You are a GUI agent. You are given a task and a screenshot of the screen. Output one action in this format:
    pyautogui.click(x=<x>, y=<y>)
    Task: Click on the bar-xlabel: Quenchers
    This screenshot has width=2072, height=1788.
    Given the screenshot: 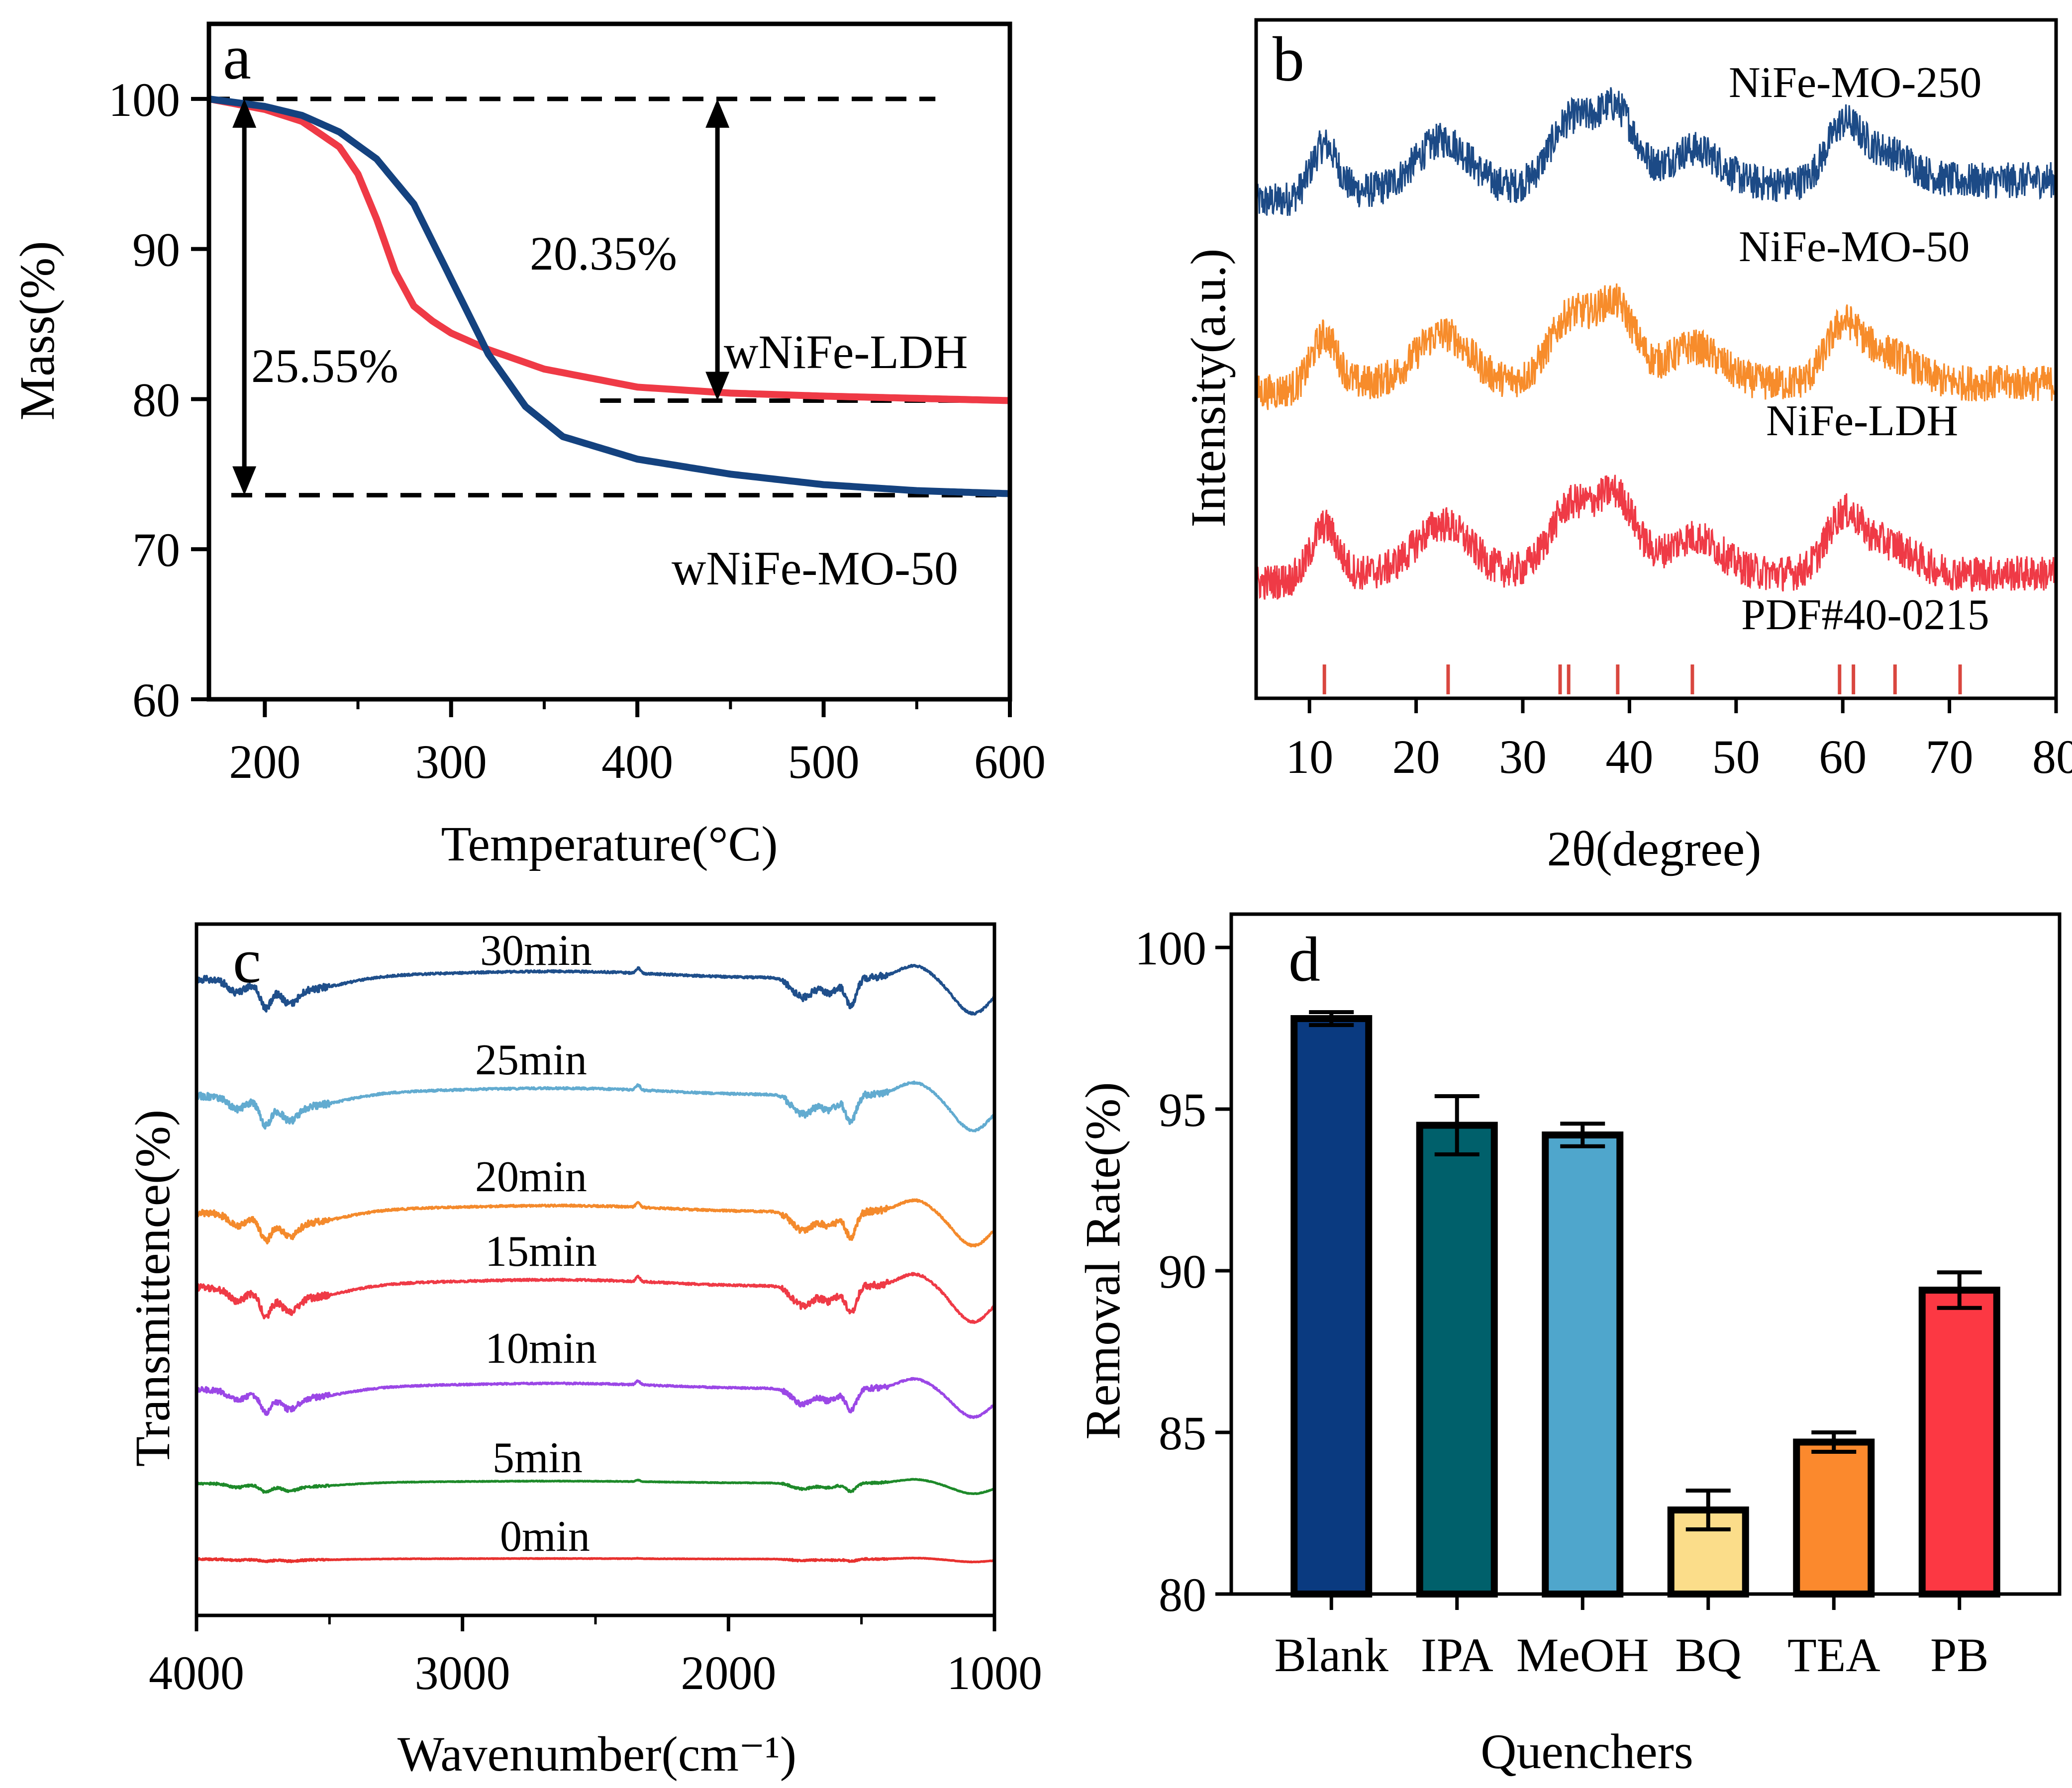 What is the action you would take?
    pyautogui.click(x=1586, y=1751)
    